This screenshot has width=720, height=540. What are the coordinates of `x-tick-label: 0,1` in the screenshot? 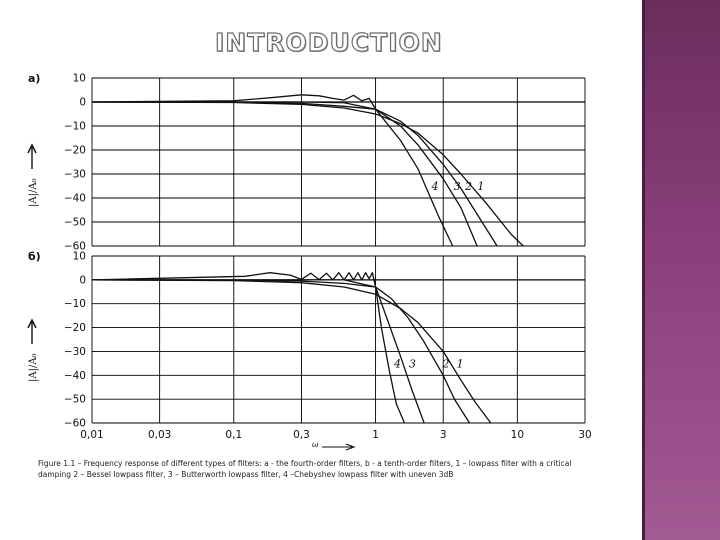 It's located at (233, 435).